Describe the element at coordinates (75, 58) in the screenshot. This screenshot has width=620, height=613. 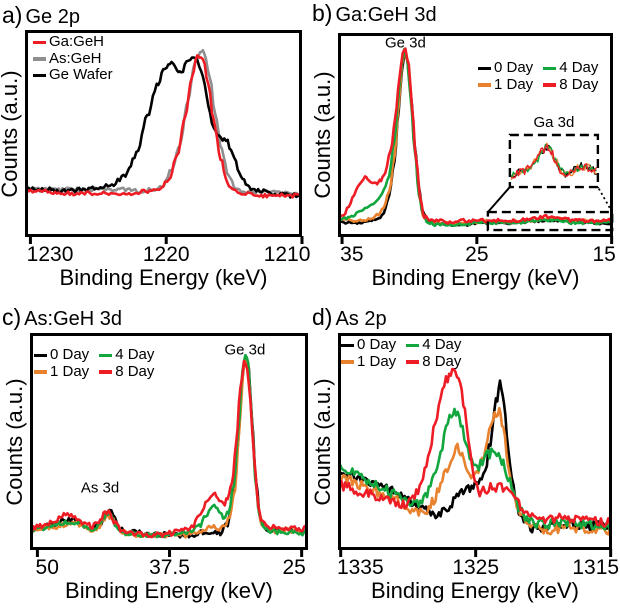
I see `legend-label: As:GeH` at that location.